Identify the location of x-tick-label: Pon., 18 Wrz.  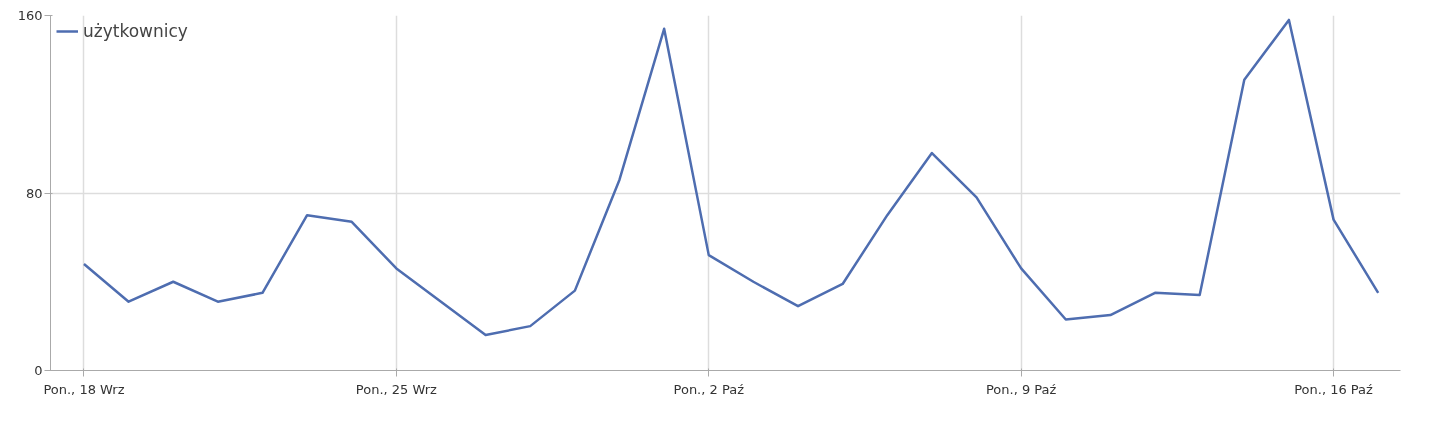
(84, 389).